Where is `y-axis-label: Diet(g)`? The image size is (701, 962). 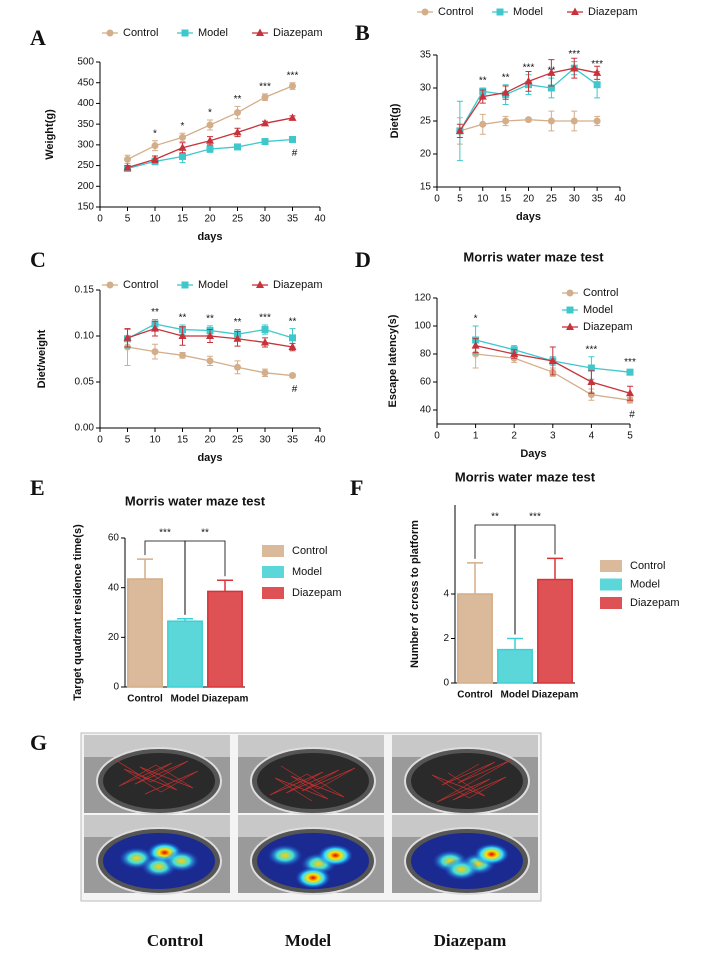 y-axis-label: Diet(g) is located at coordinates (395, 120).